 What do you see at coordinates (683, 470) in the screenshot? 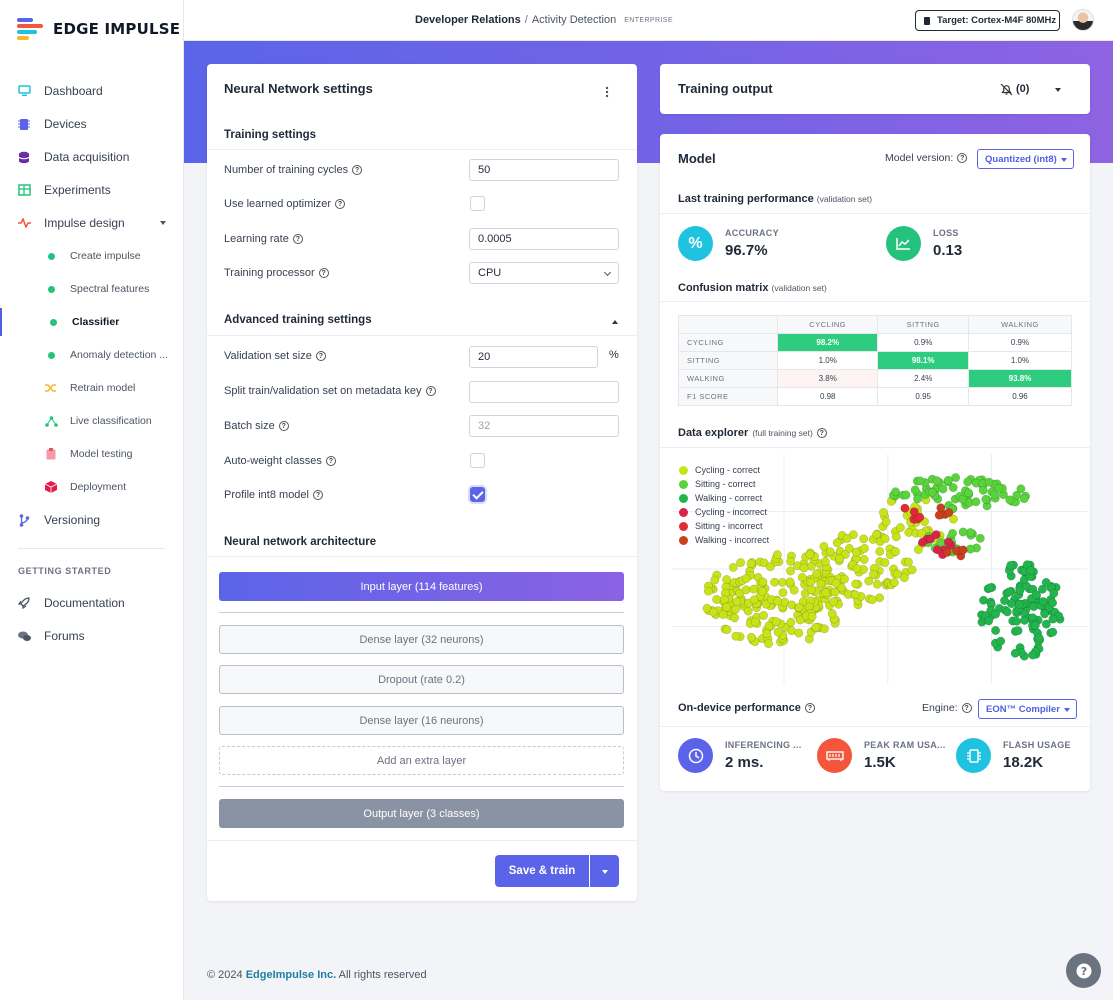
I see `legend-dot-icon` at bounding box center [683, 470].